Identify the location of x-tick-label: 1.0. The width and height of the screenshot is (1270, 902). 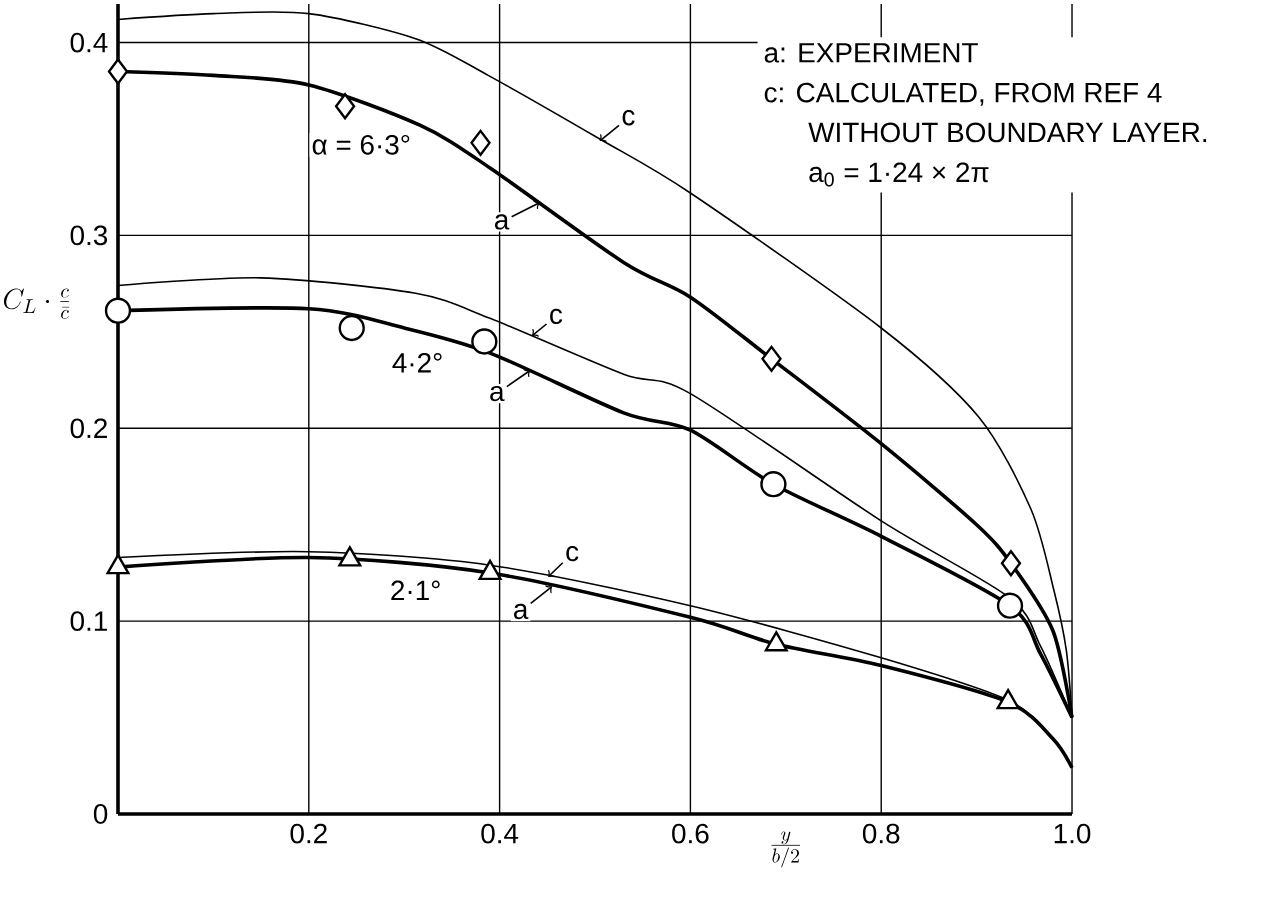
(1072, 833).